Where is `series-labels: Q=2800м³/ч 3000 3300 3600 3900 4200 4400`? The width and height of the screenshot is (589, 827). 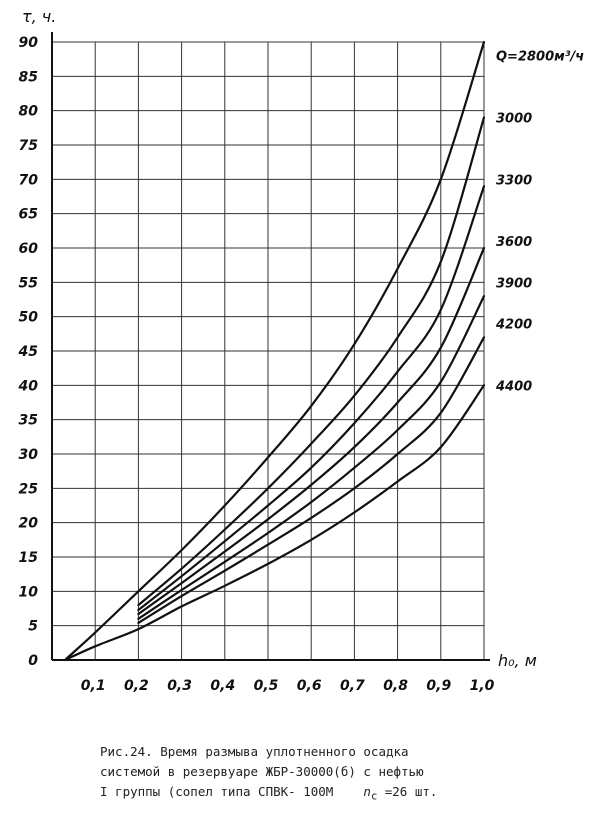
series-labels: Q=2800м³/ч 3000 3300 3600 3900 4200 4400 is located at coordinates (539, 222).